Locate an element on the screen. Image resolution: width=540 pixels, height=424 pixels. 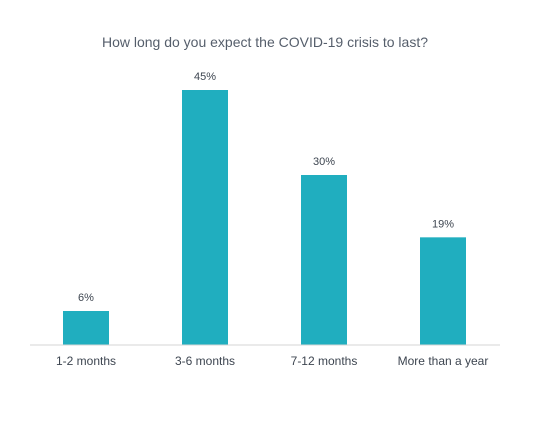
data-label-3: 19% is located at coordinates (443, 224).